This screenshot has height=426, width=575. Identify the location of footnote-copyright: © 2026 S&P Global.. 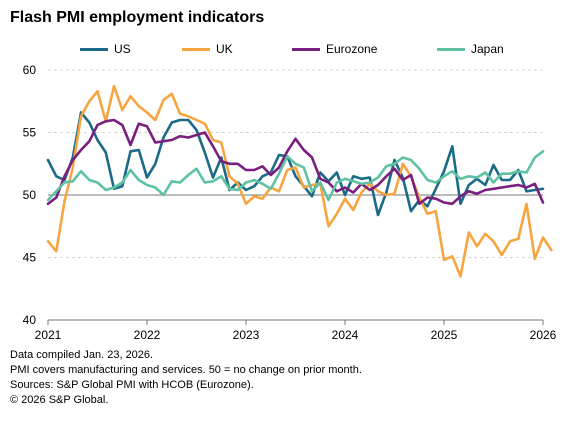
(59, 400).